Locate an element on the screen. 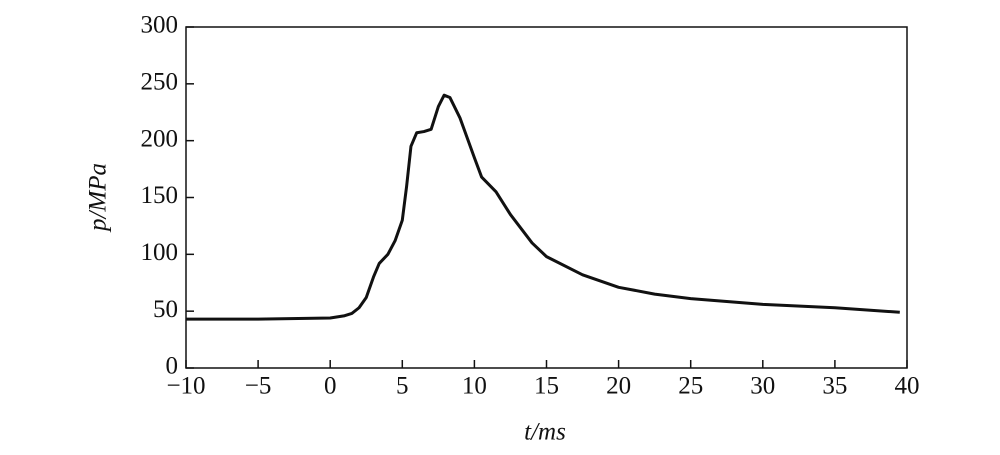 The height and width of the screenshot is (455, 1000). x-tick-label: 15 is located at coordinates (546, 386).